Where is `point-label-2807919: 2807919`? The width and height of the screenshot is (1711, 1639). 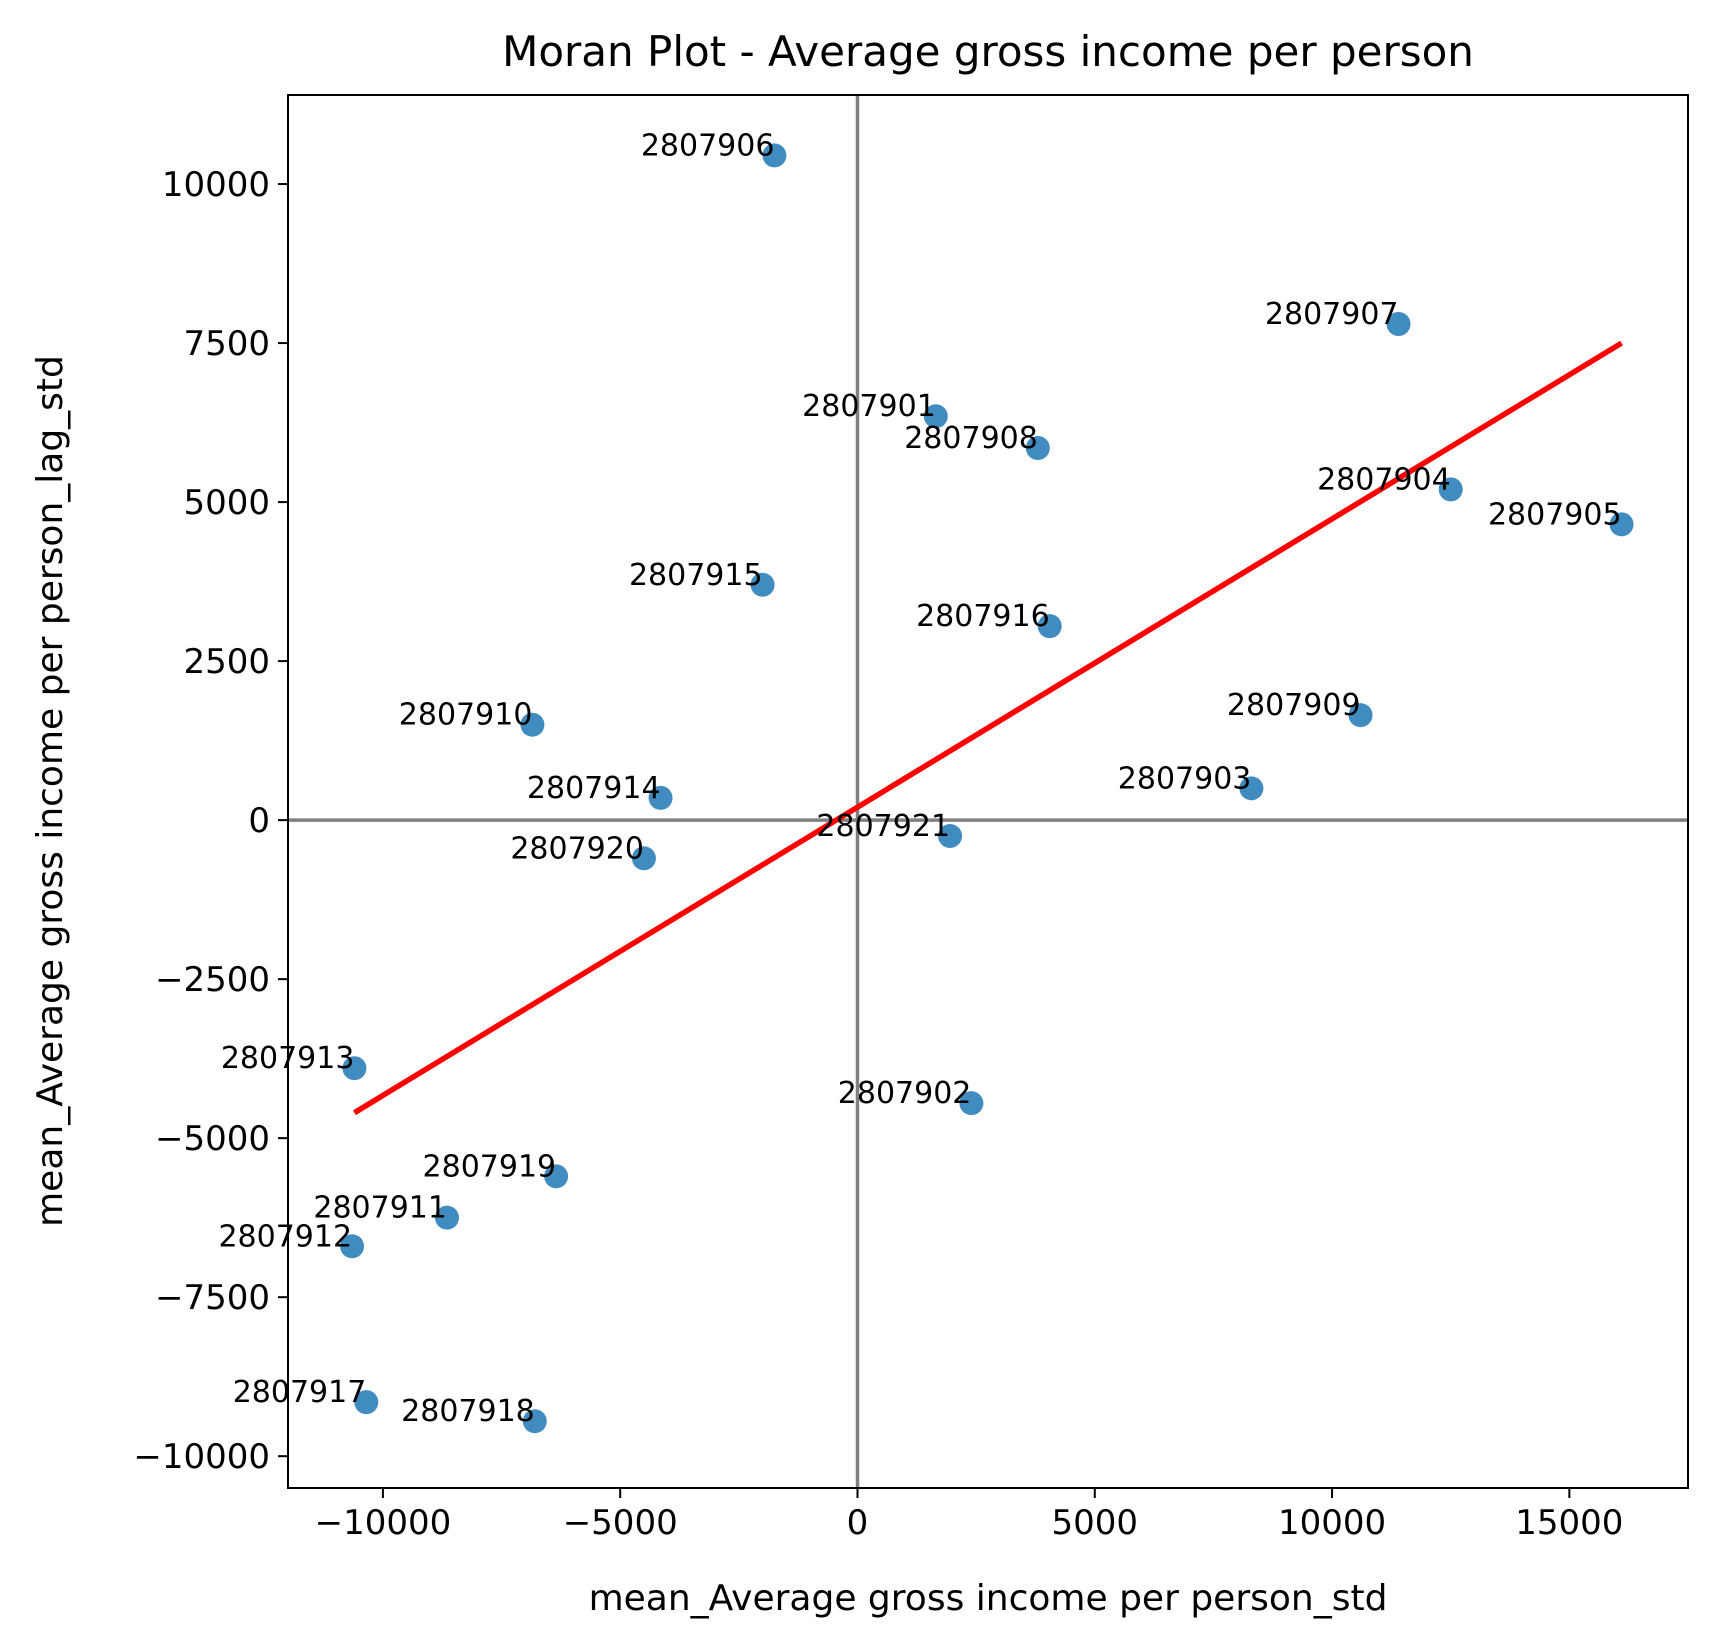
point-label-2807919: 2807919 is located at coordinates (490, 1166).